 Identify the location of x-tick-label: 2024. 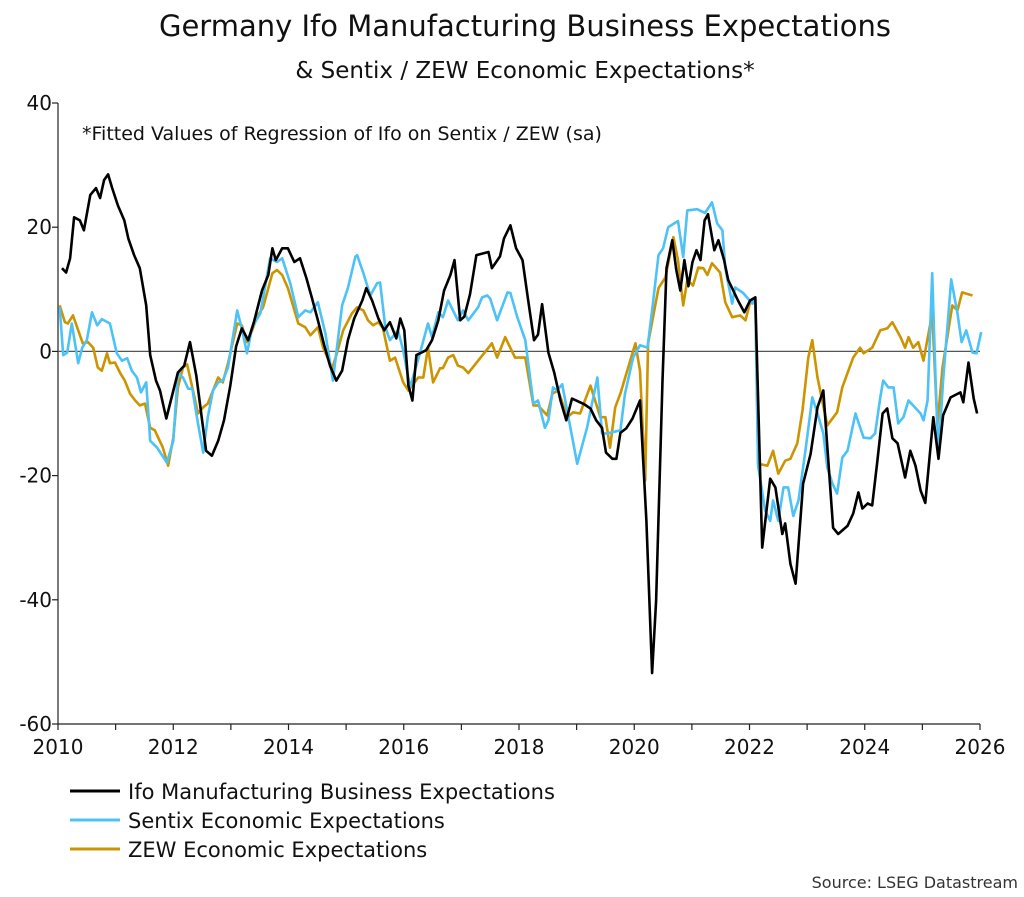
(864, 747).